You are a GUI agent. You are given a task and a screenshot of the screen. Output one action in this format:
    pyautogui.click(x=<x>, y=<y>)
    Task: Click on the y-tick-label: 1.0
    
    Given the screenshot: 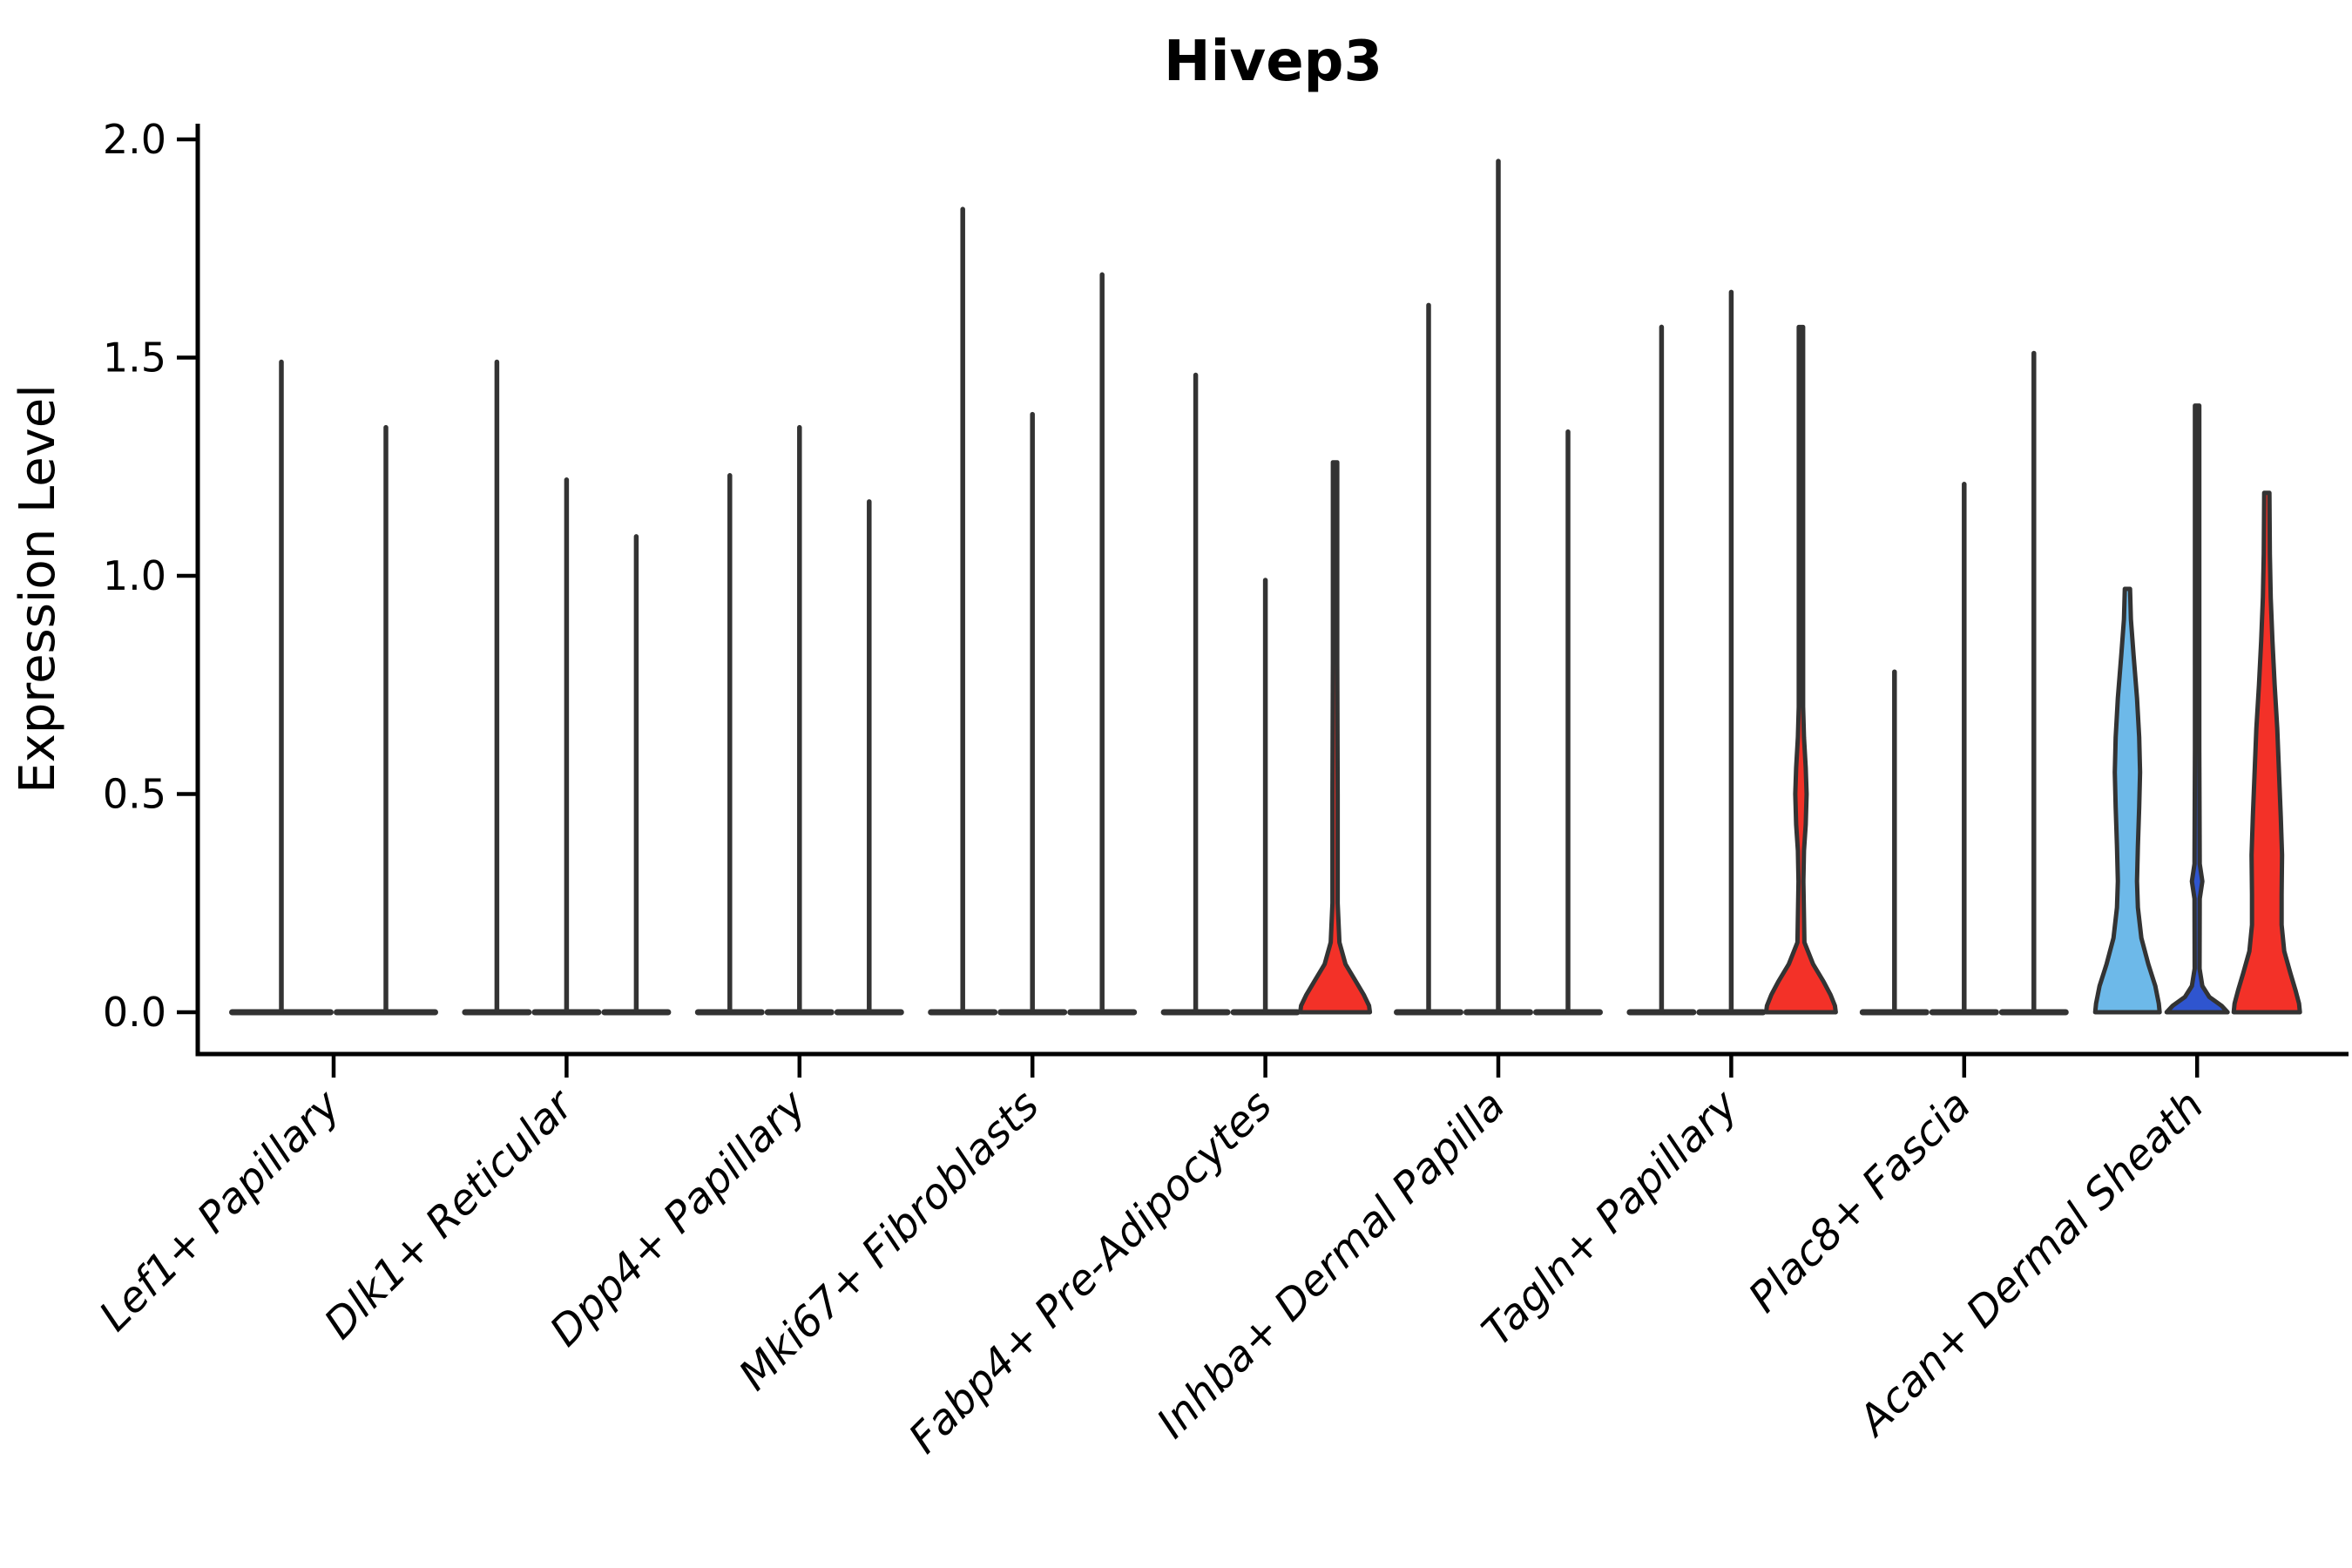 What is the action you would take?
    pyautogui.click(x=134, y=575)
    